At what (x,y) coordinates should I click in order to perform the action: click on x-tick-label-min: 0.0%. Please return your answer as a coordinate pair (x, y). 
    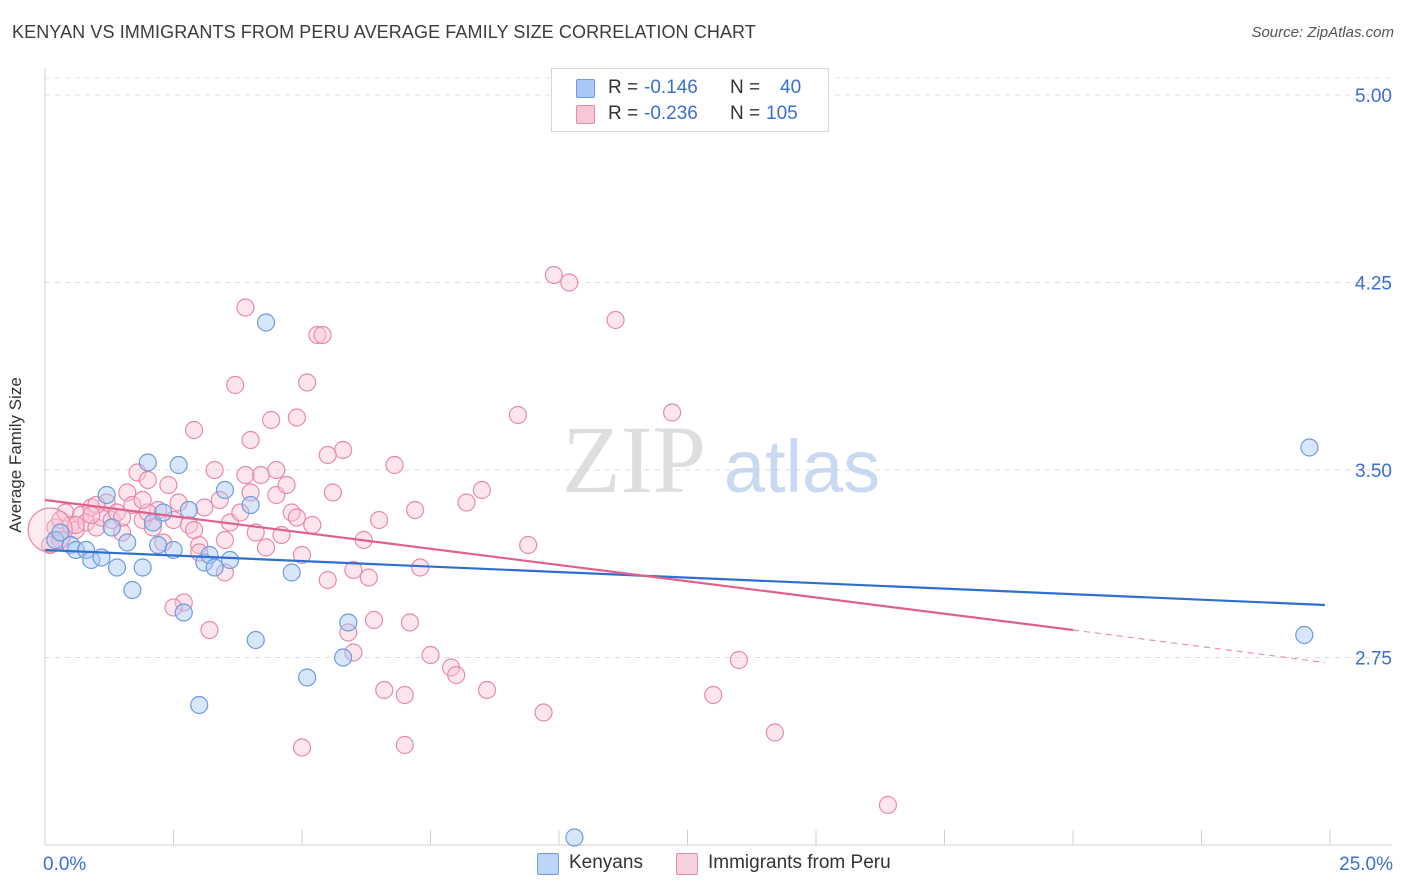
    Looking at the image, I should click on (64, 864).